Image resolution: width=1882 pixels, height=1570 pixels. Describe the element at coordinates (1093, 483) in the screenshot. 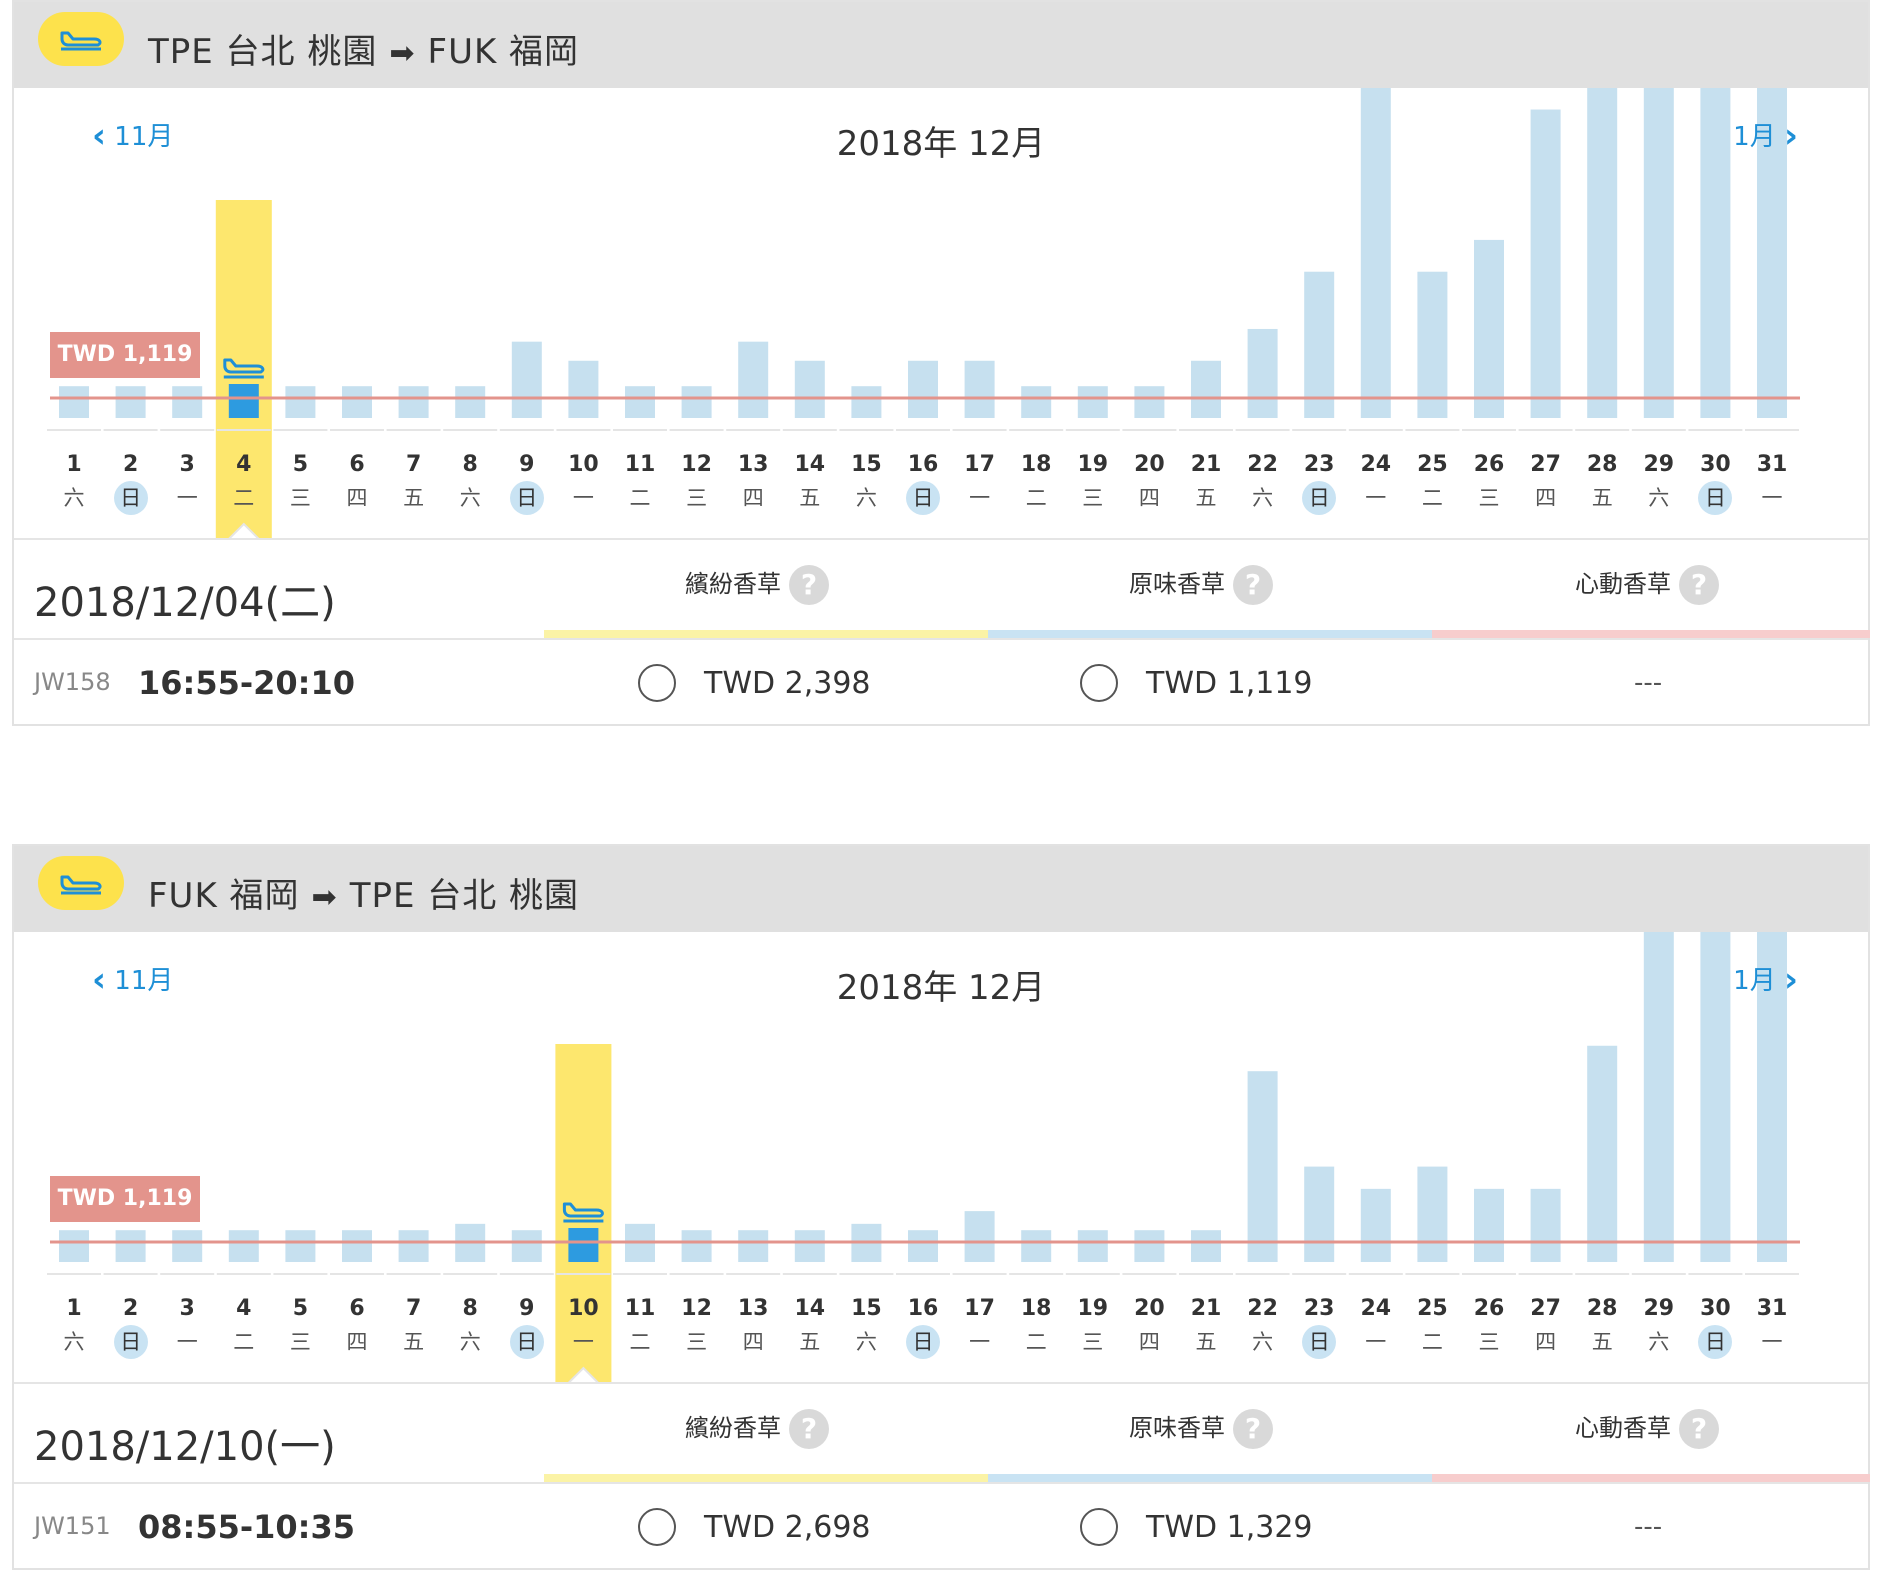

I see `calendar-day: 19 三` at that location.